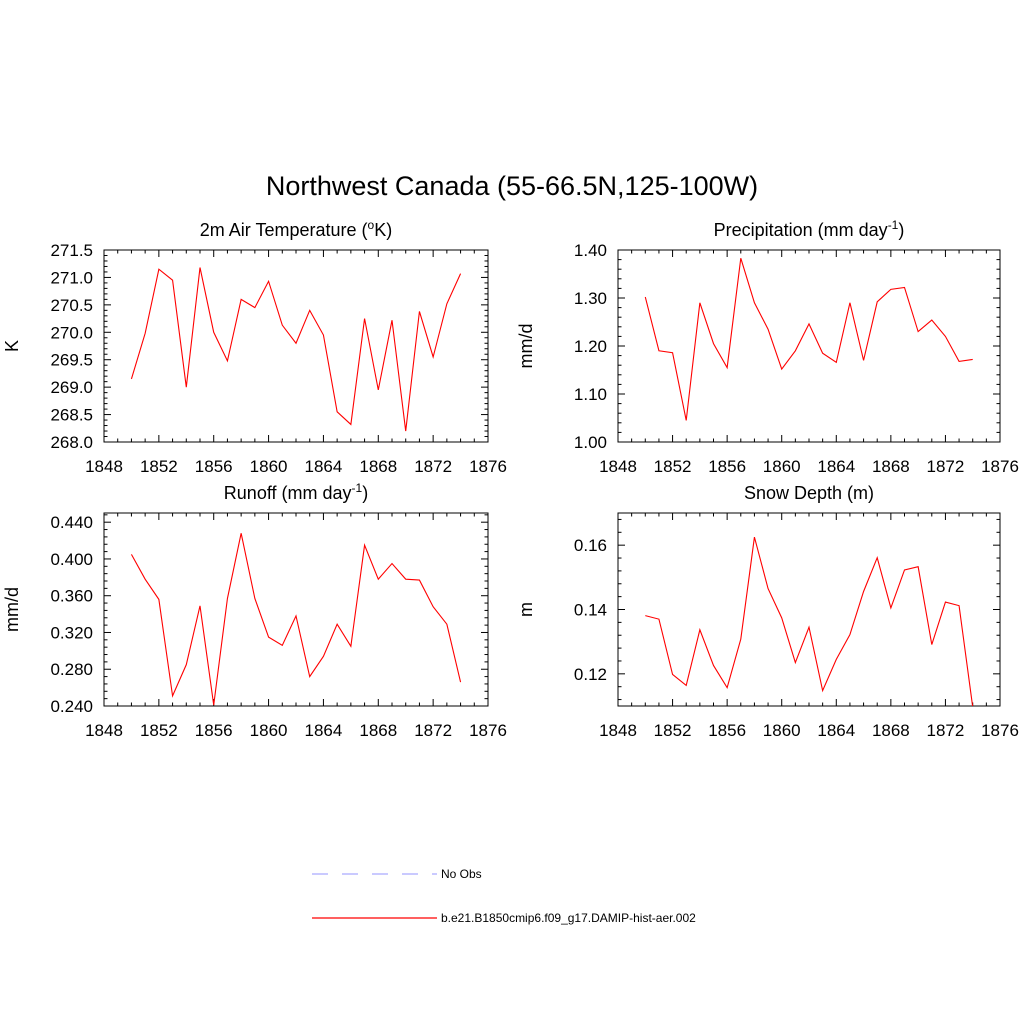 This screenshot has width=1024, height=1024. I want to click on y-axis-label: K, so click(12, 346).